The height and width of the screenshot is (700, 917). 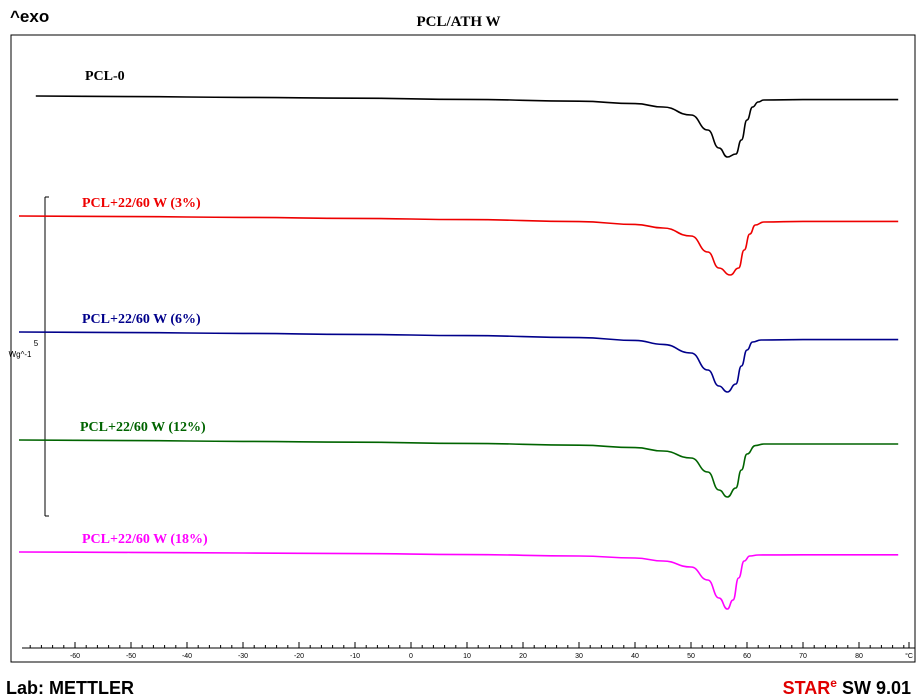 I want to click on x-tick-label: 10, so click(x=467, y=656).